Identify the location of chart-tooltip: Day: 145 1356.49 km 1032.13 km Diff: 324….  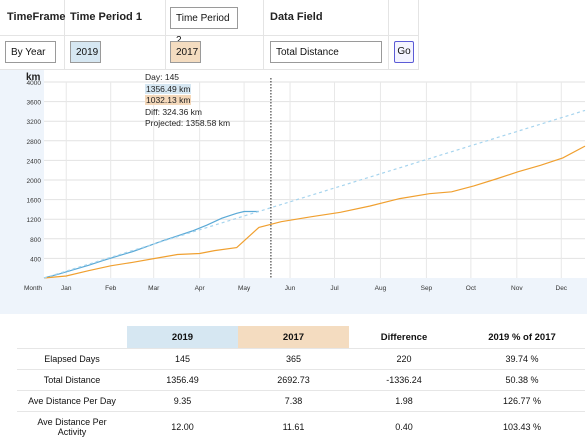
(187, 101).